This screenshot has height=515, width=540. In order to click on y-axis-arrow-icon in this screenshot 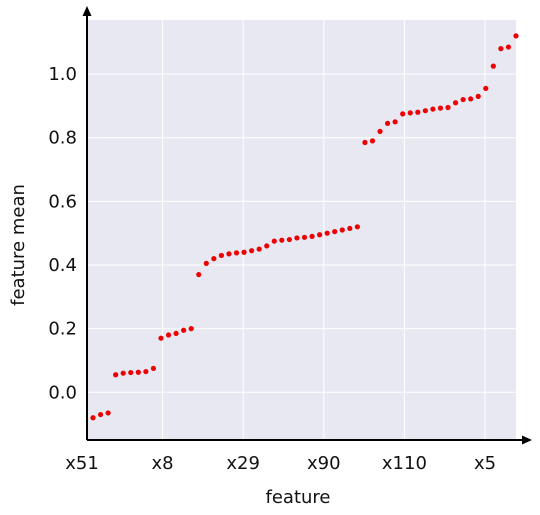, I will do `click(87, 11)`.